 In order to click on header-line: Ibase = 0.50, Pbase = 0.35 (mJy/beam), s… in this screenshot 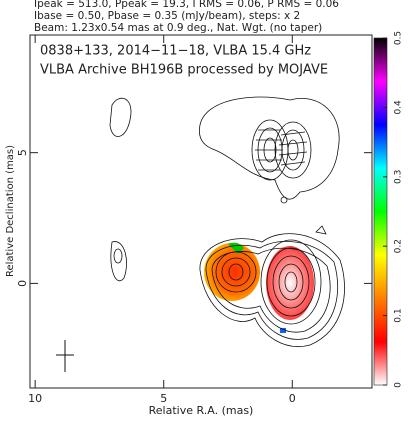, I will do `click(167, 16)`.